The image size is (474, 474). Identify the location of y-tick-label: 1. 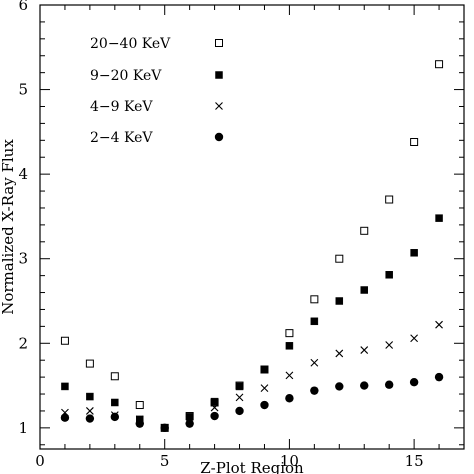
(23, 428).